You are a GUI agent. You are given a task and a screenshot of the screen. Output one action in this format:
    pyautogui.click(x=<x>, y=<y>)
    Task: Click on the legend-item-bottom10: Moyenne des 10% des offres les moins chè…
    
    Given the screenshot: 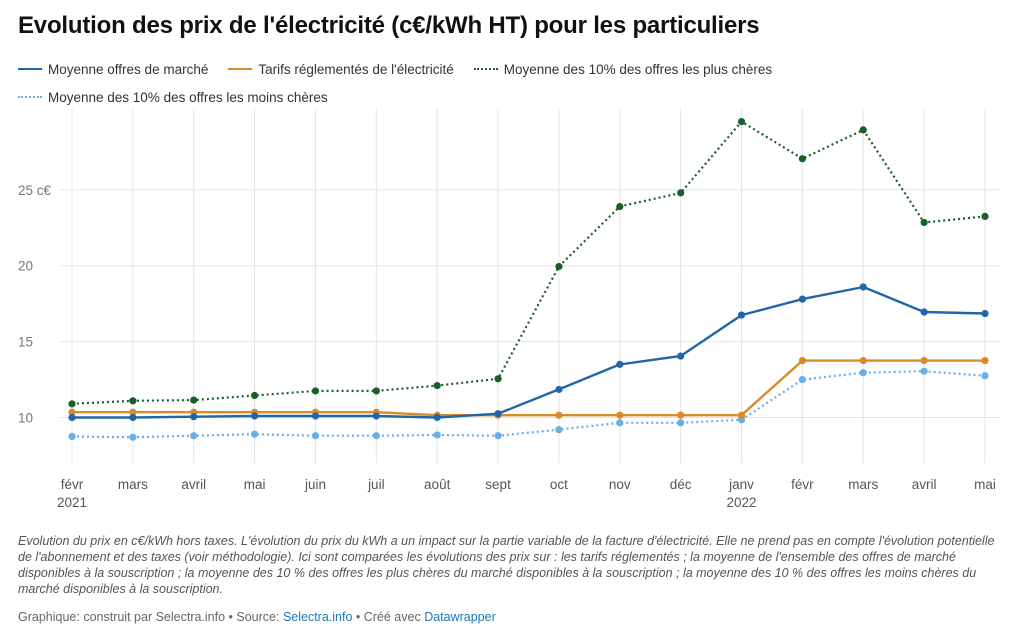 What is the action you would take?
    pyautogui.click(x=173, y=97)
    